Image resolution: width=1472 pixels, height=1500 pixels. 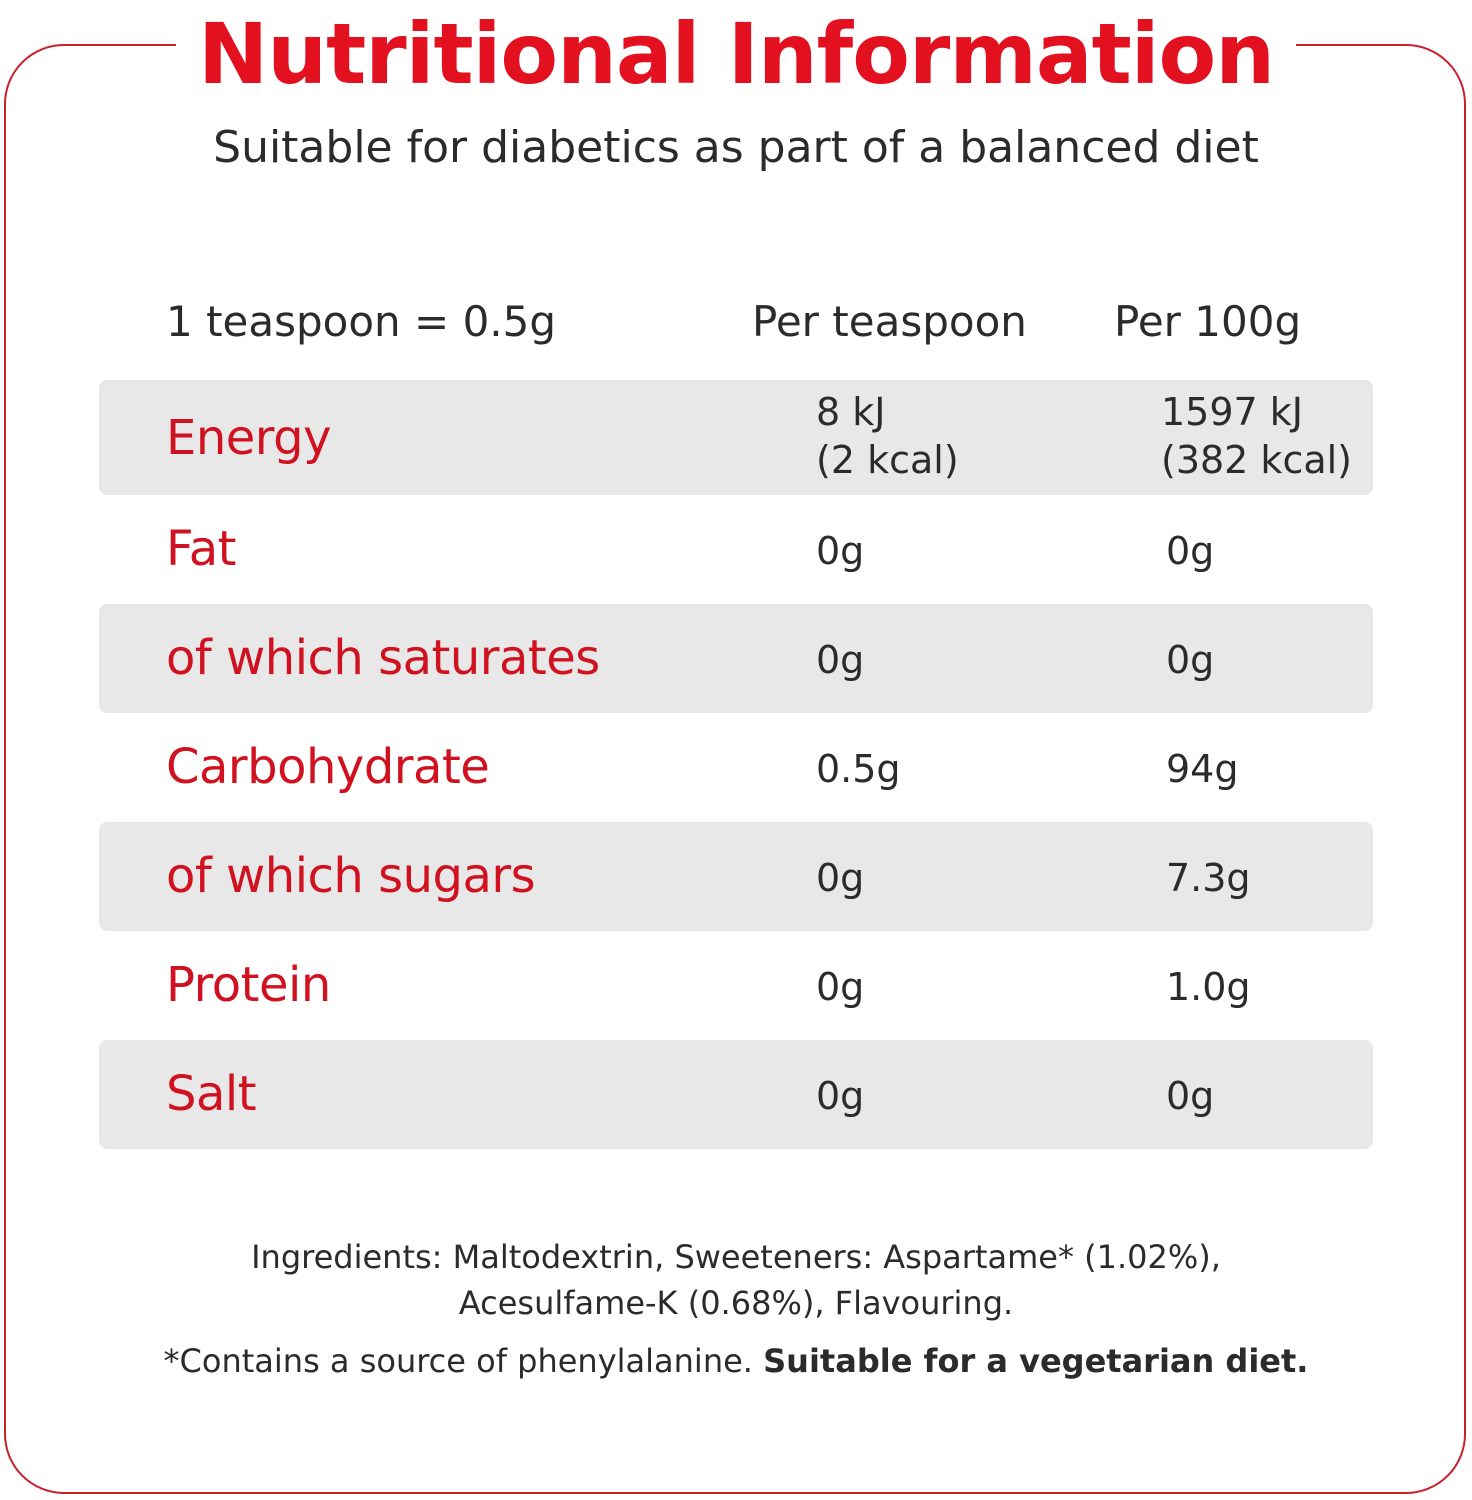 What do you see at coordinates (351, 876) in the screenshot?
I see `nutrient-label: of which sugars` at bounding box center [351, 876].